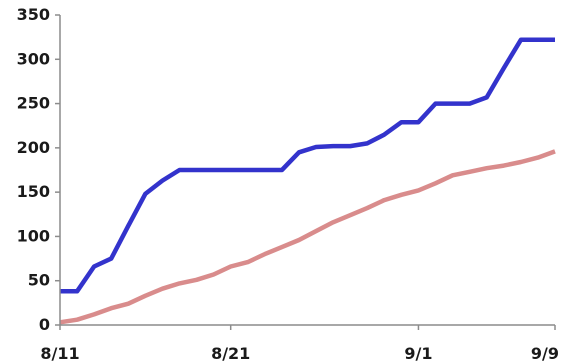  Describe the element at coordinates (33, 147) in the screenshot. I see `y-tick-label: 200` at that location.